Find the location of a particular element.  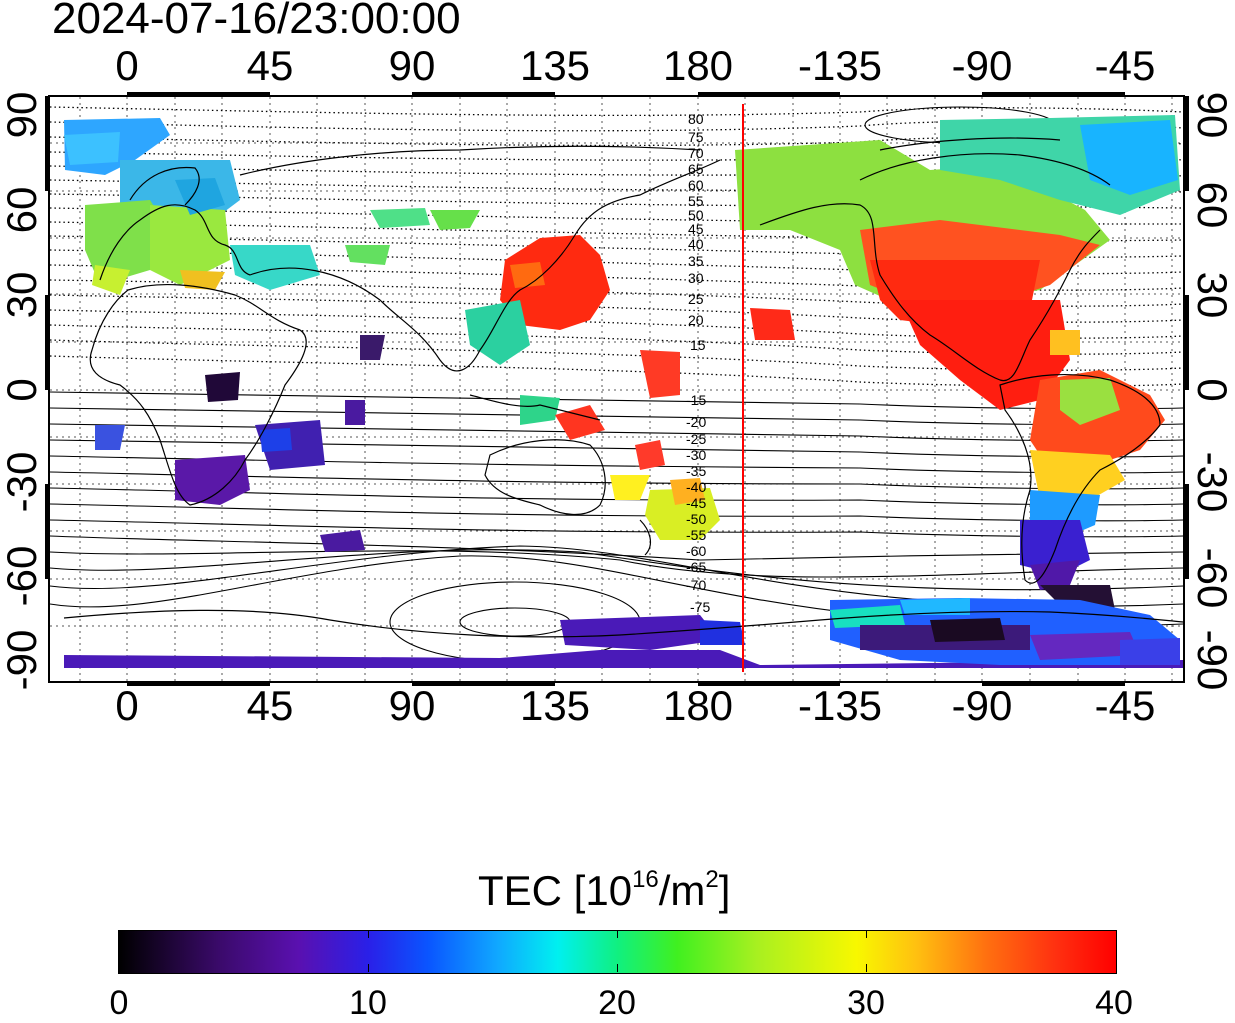

contour-label: 80 is located at coordinates (696, 119).